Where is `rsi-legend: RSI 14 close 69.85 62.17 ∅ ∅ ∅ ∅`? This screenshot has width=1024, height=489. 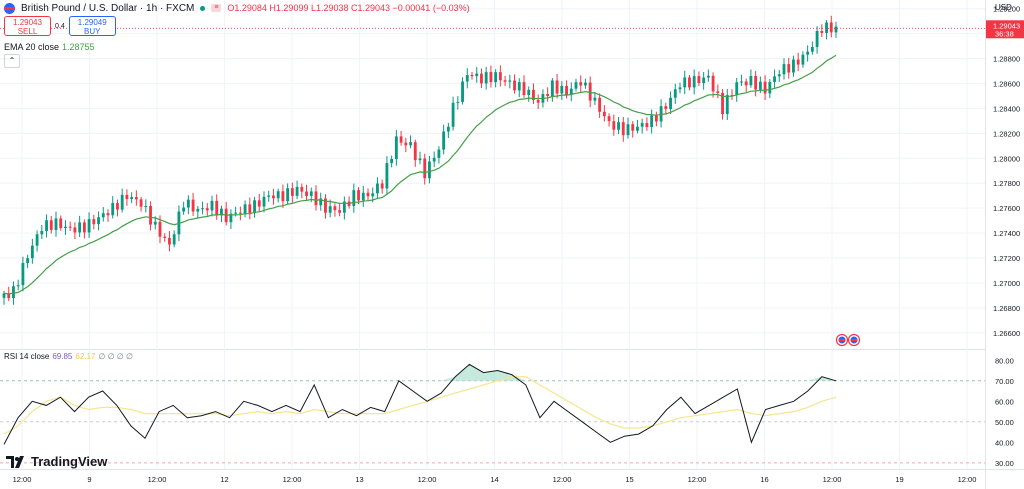 rsi-legend: RSI 14 close 69.85 62.17 ∅ ∅ ∅ ∅ is located at coordinates (68, 356).